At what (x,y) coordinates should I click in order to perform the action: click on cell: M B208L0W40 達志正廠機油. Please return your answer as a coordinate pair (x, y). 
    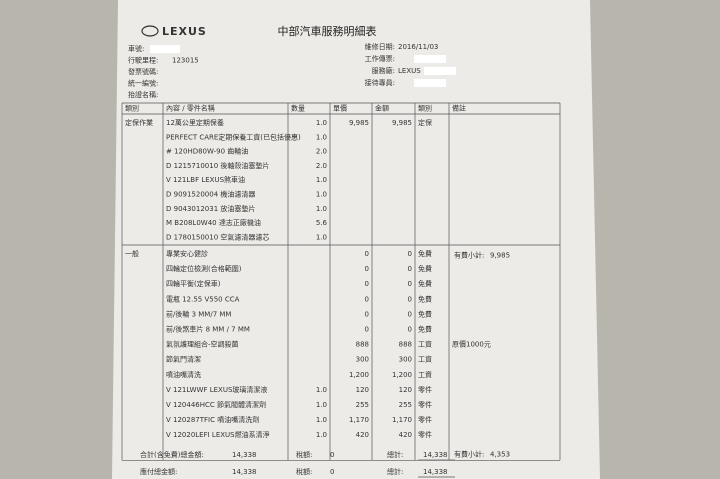
    Looking at the image, I should click on (213, 222).